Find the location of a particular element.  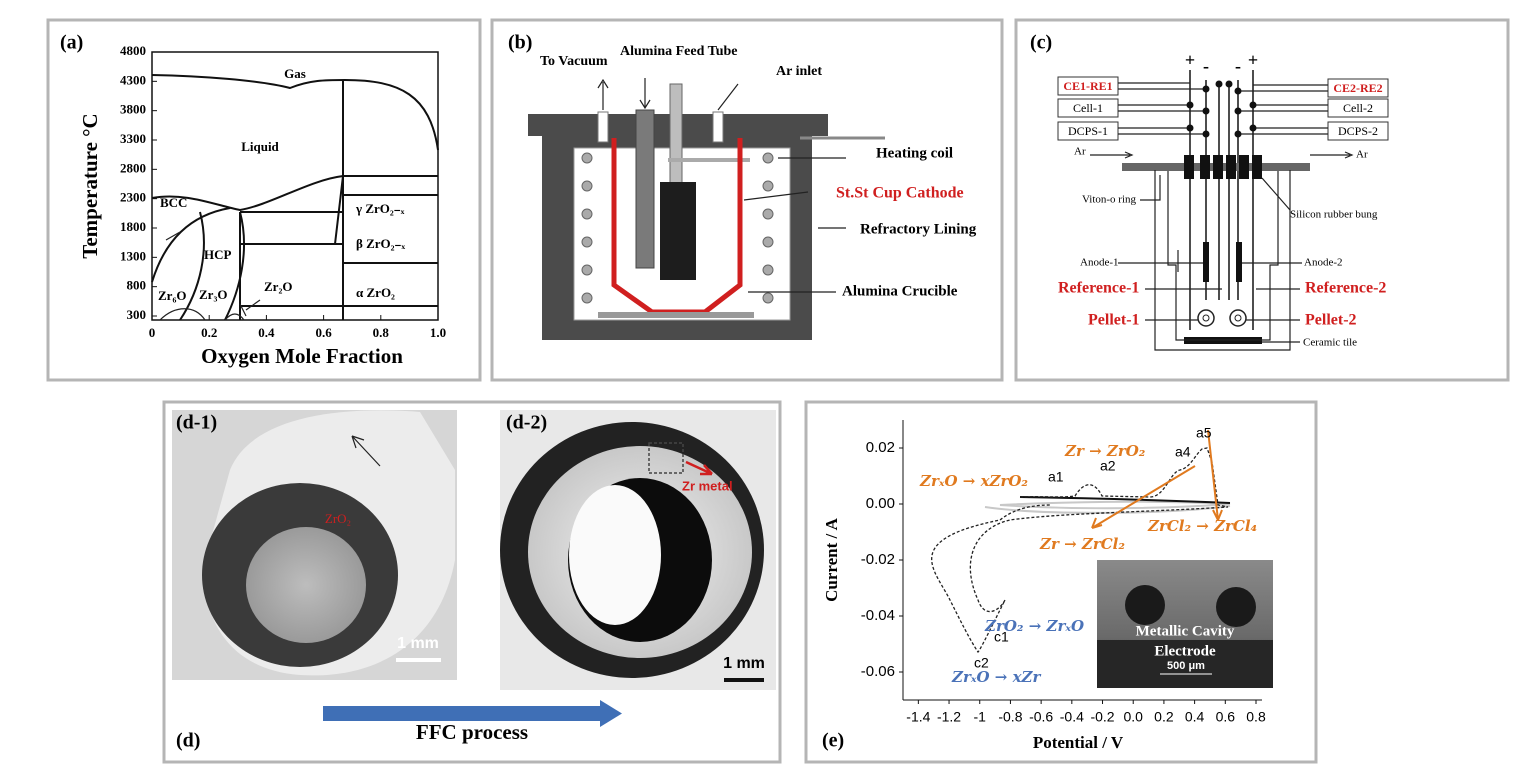

y-tick-label: -0.02 is located at coordinates (878, 559).